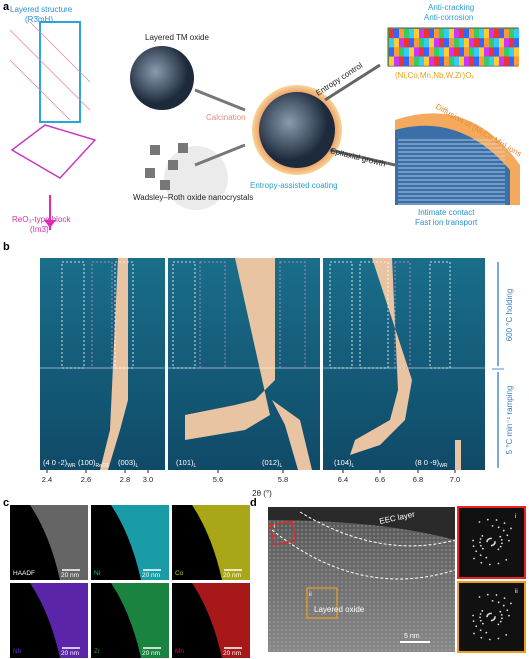  I want to click on label: Layered structure, so click(41, 9).